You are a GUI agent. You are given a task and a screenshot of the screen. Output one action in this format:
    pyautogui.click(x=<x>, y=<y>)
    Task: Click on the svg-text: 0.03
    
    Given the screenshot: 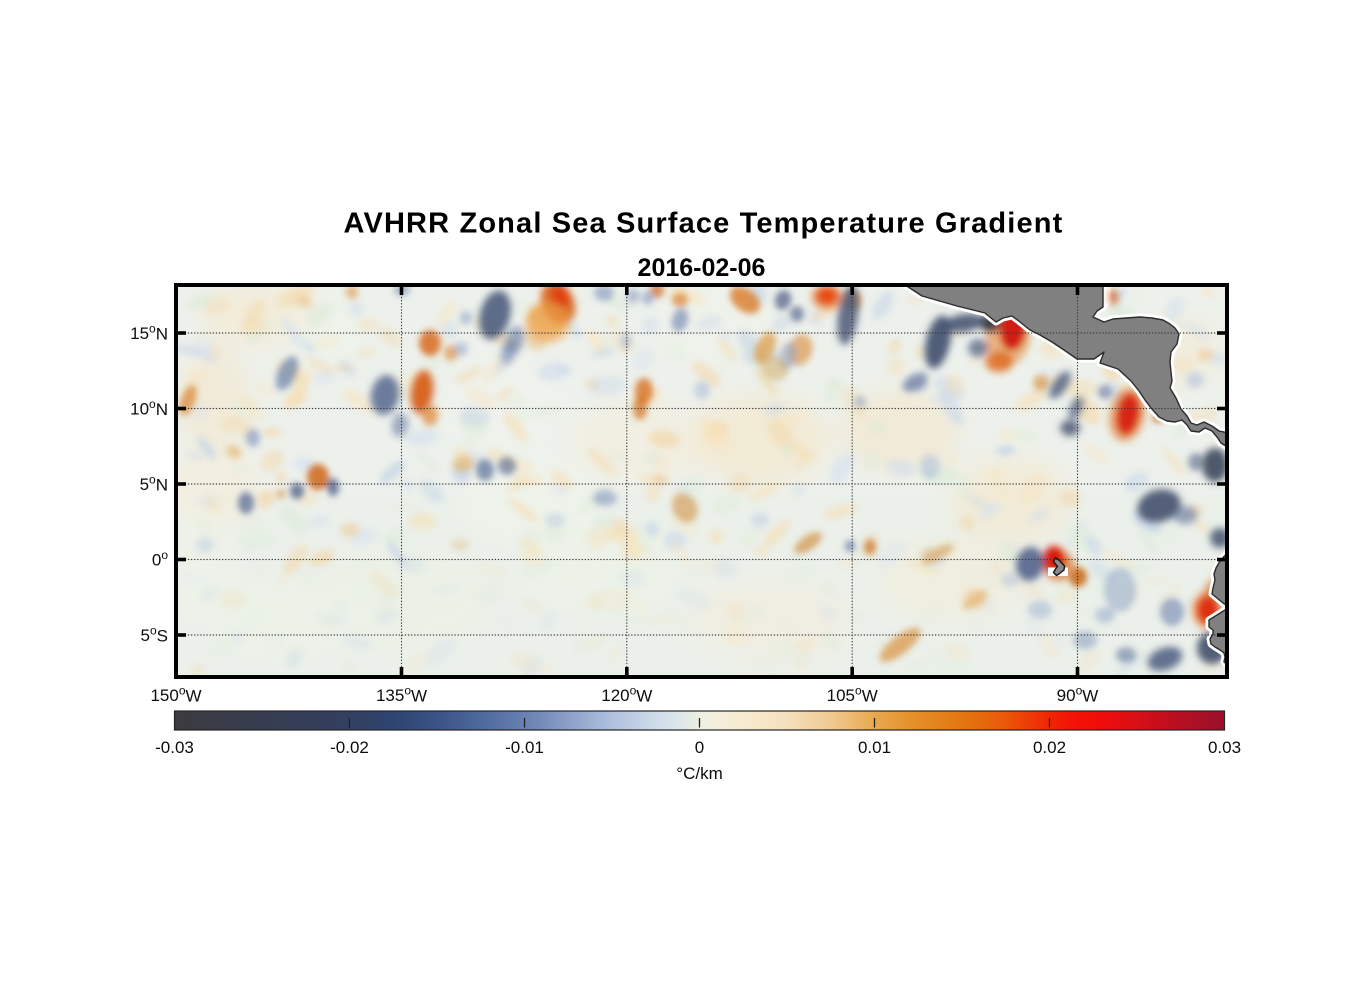 What is the action you would take?
    pyautogui.click(x=1224, y=747)
    